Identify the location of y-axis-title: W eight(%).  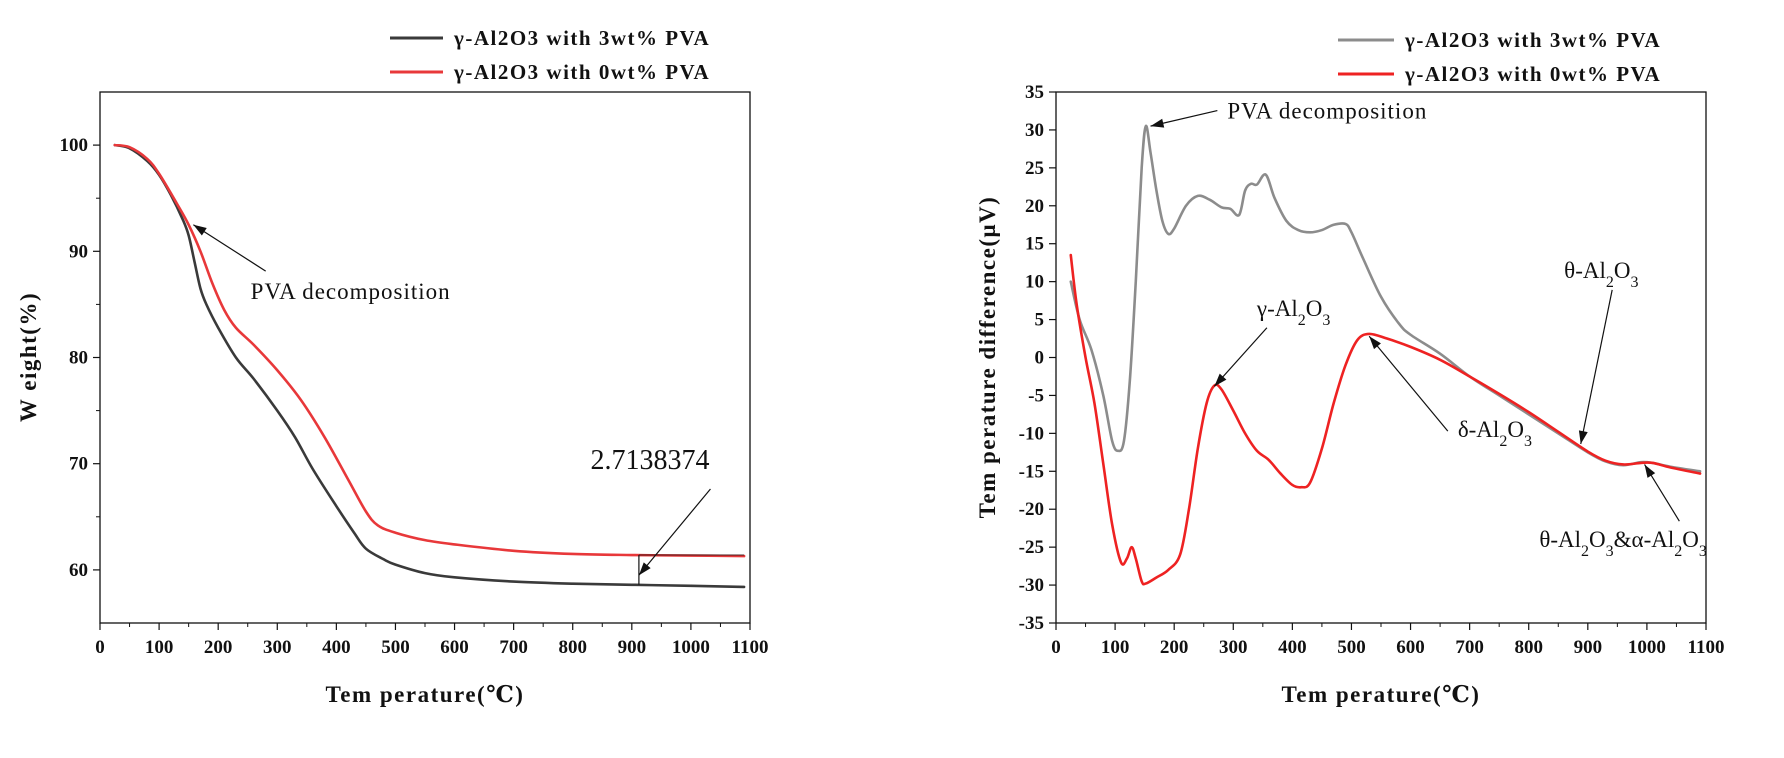
(28, 357).